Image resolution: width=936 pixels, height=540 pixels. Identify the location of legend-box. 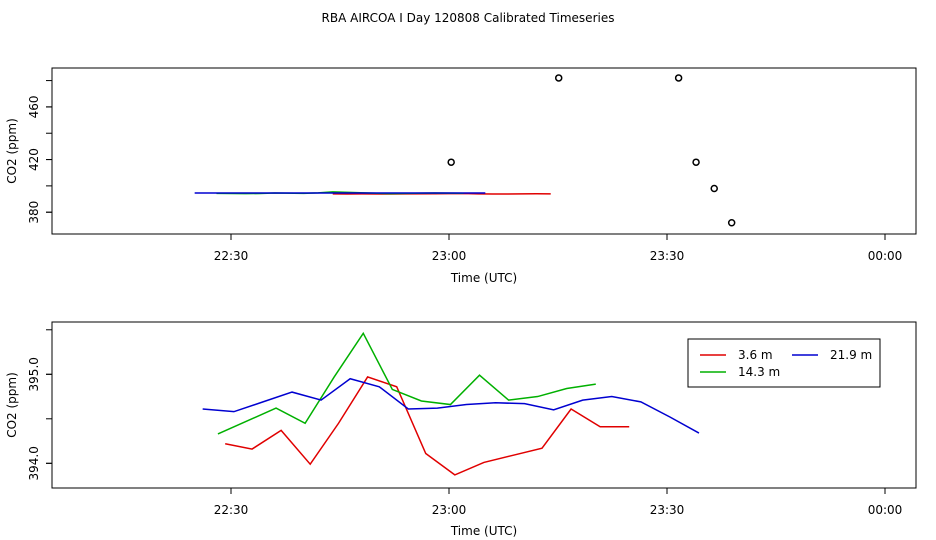
(784, 363).